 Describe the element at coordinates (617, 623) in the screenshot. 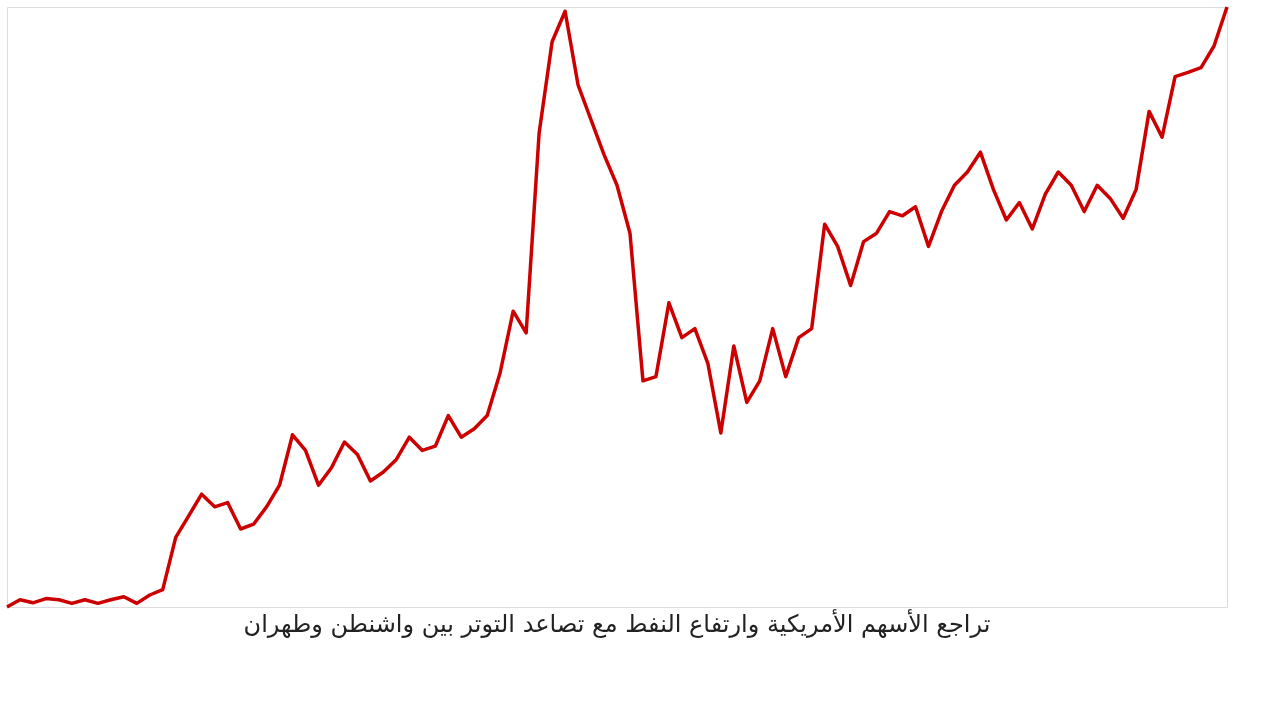

I see `text: تراجع الأسهم الأمريكية وارتفاع النفط مع تصاعد التوتر بين واشنطن وطهران` at that location.